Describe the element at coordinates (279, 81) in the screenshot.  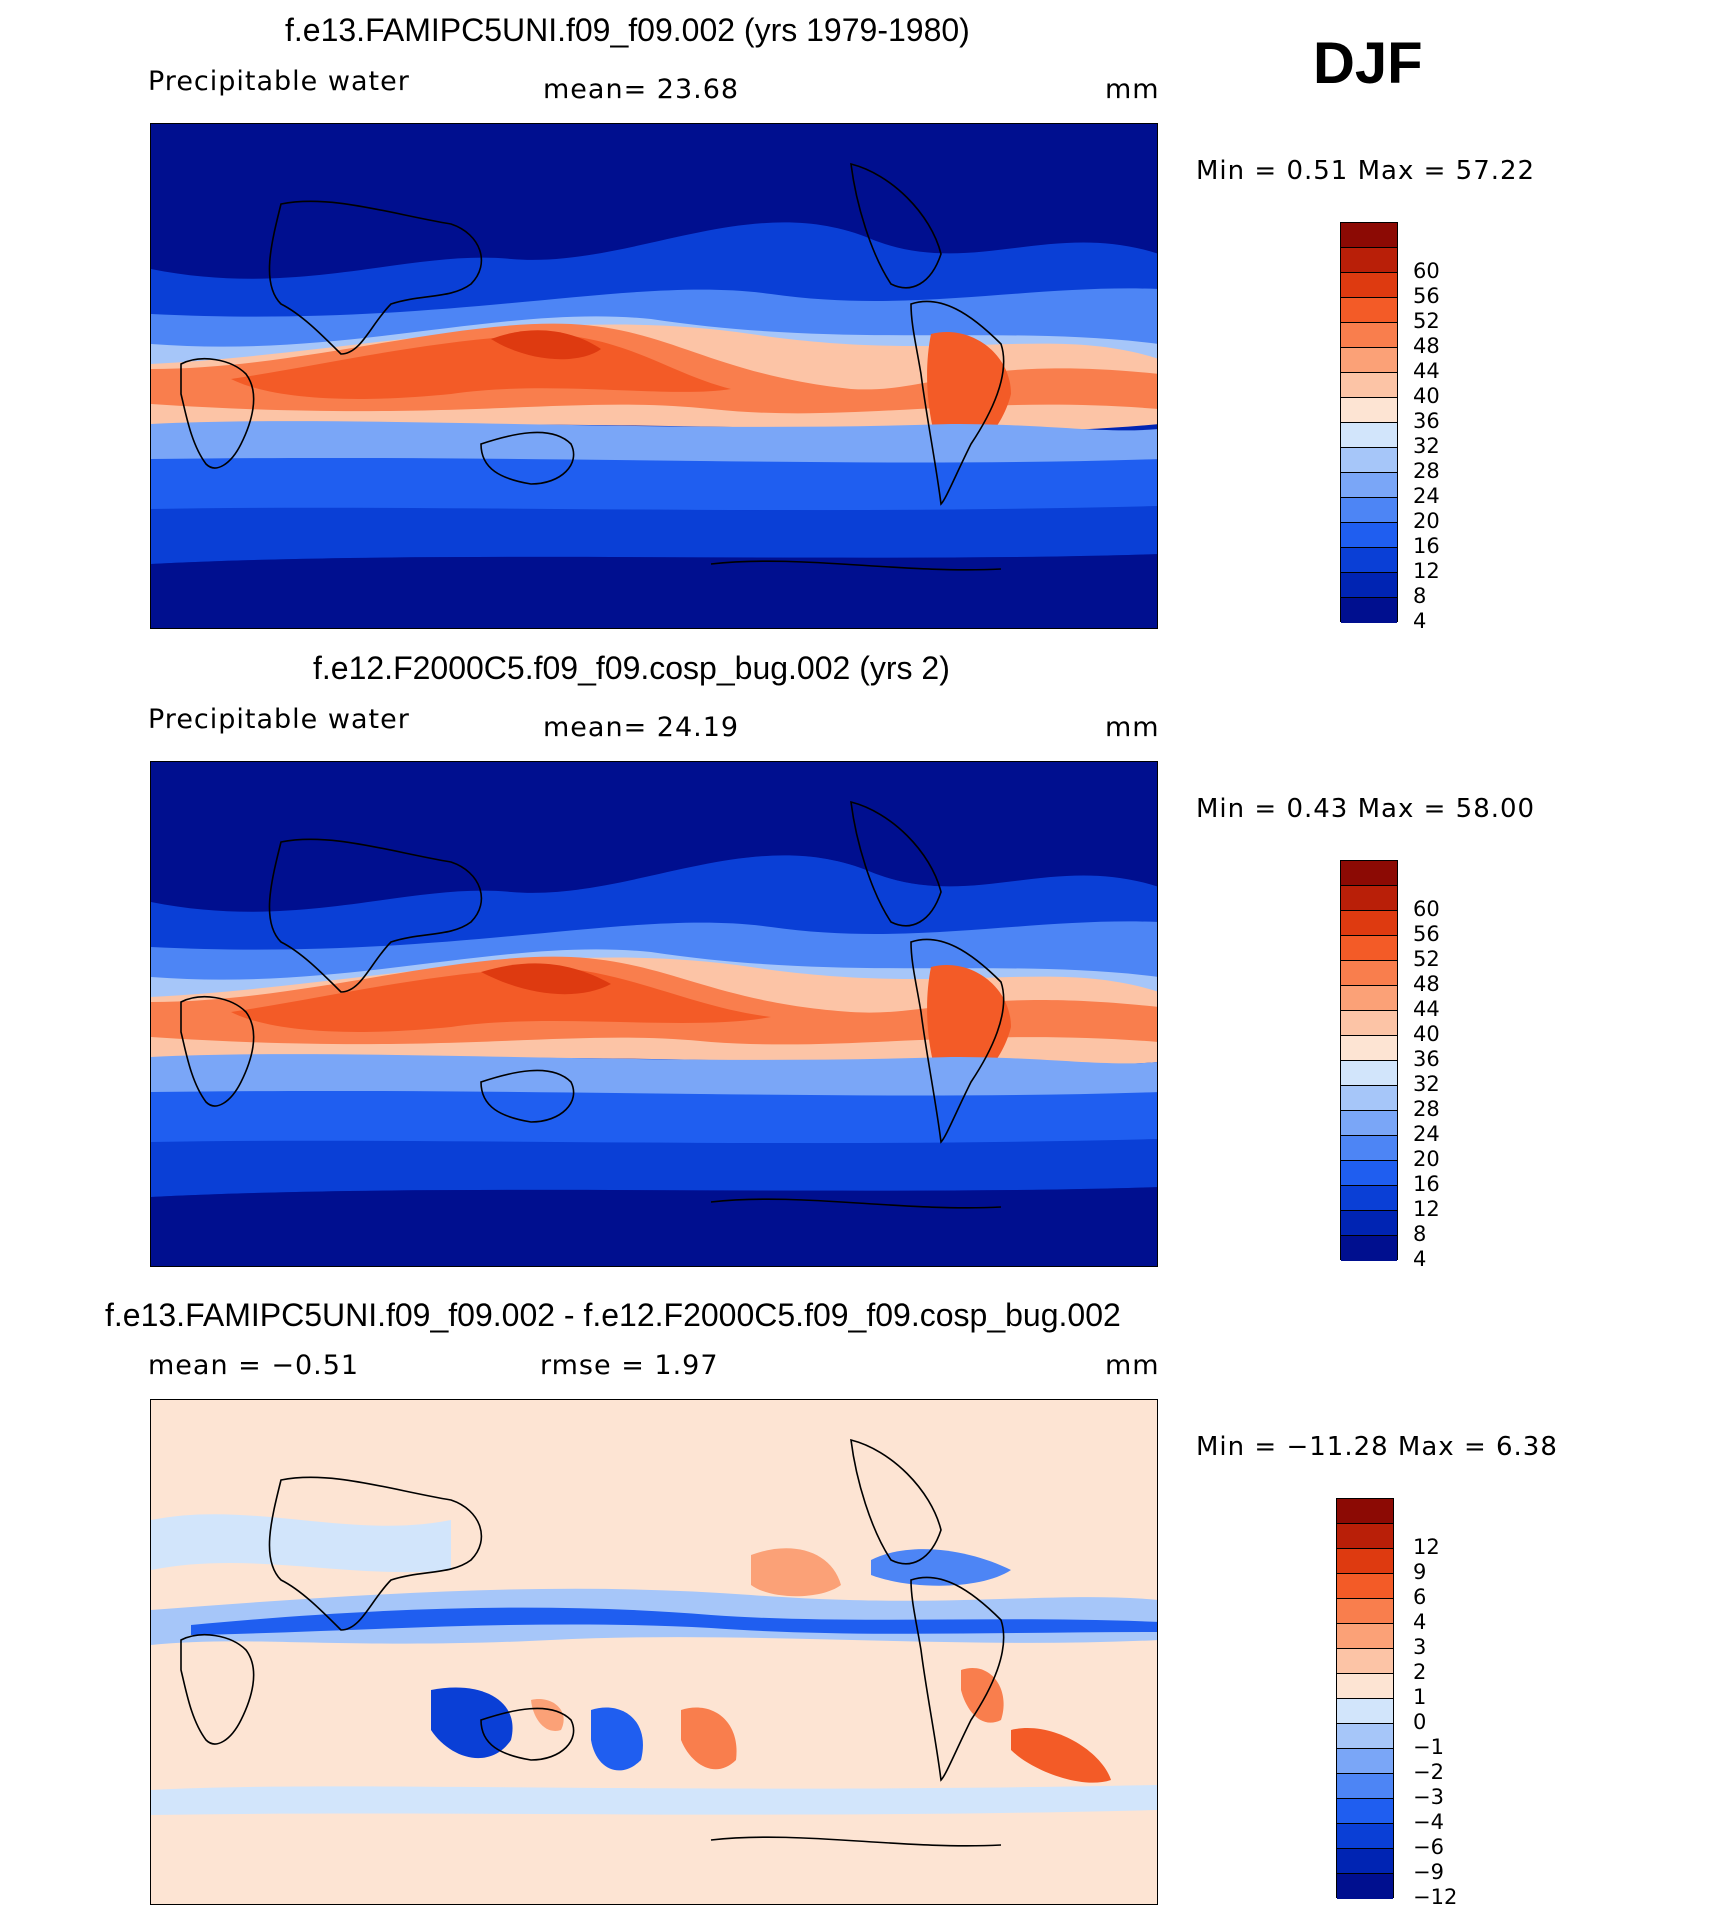
I see `panel1-variable-label: Precipitable water` at that location.